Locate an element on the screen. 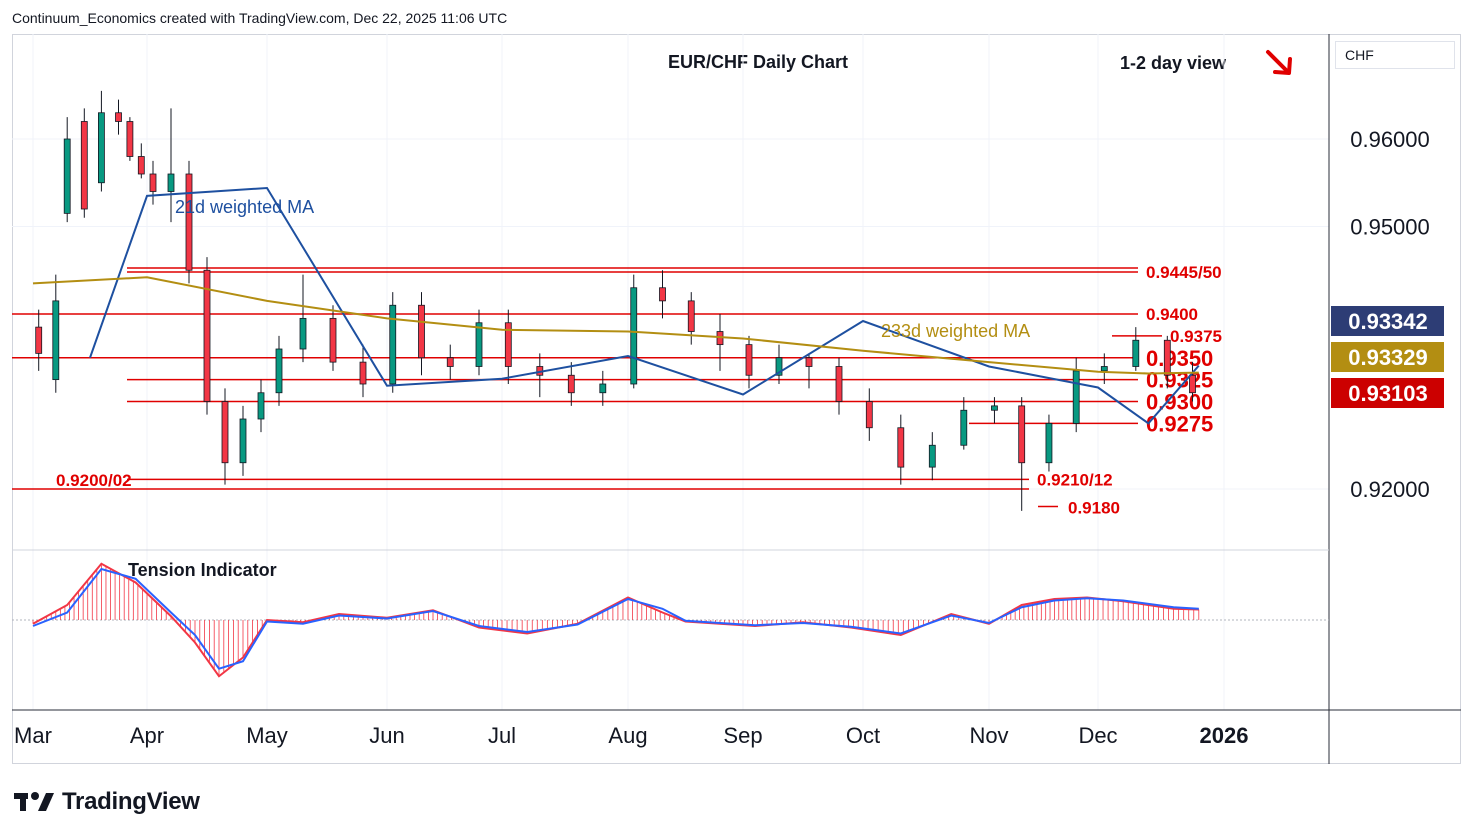  tradingview-brand: TradingView is located at coordinates (131, 801).